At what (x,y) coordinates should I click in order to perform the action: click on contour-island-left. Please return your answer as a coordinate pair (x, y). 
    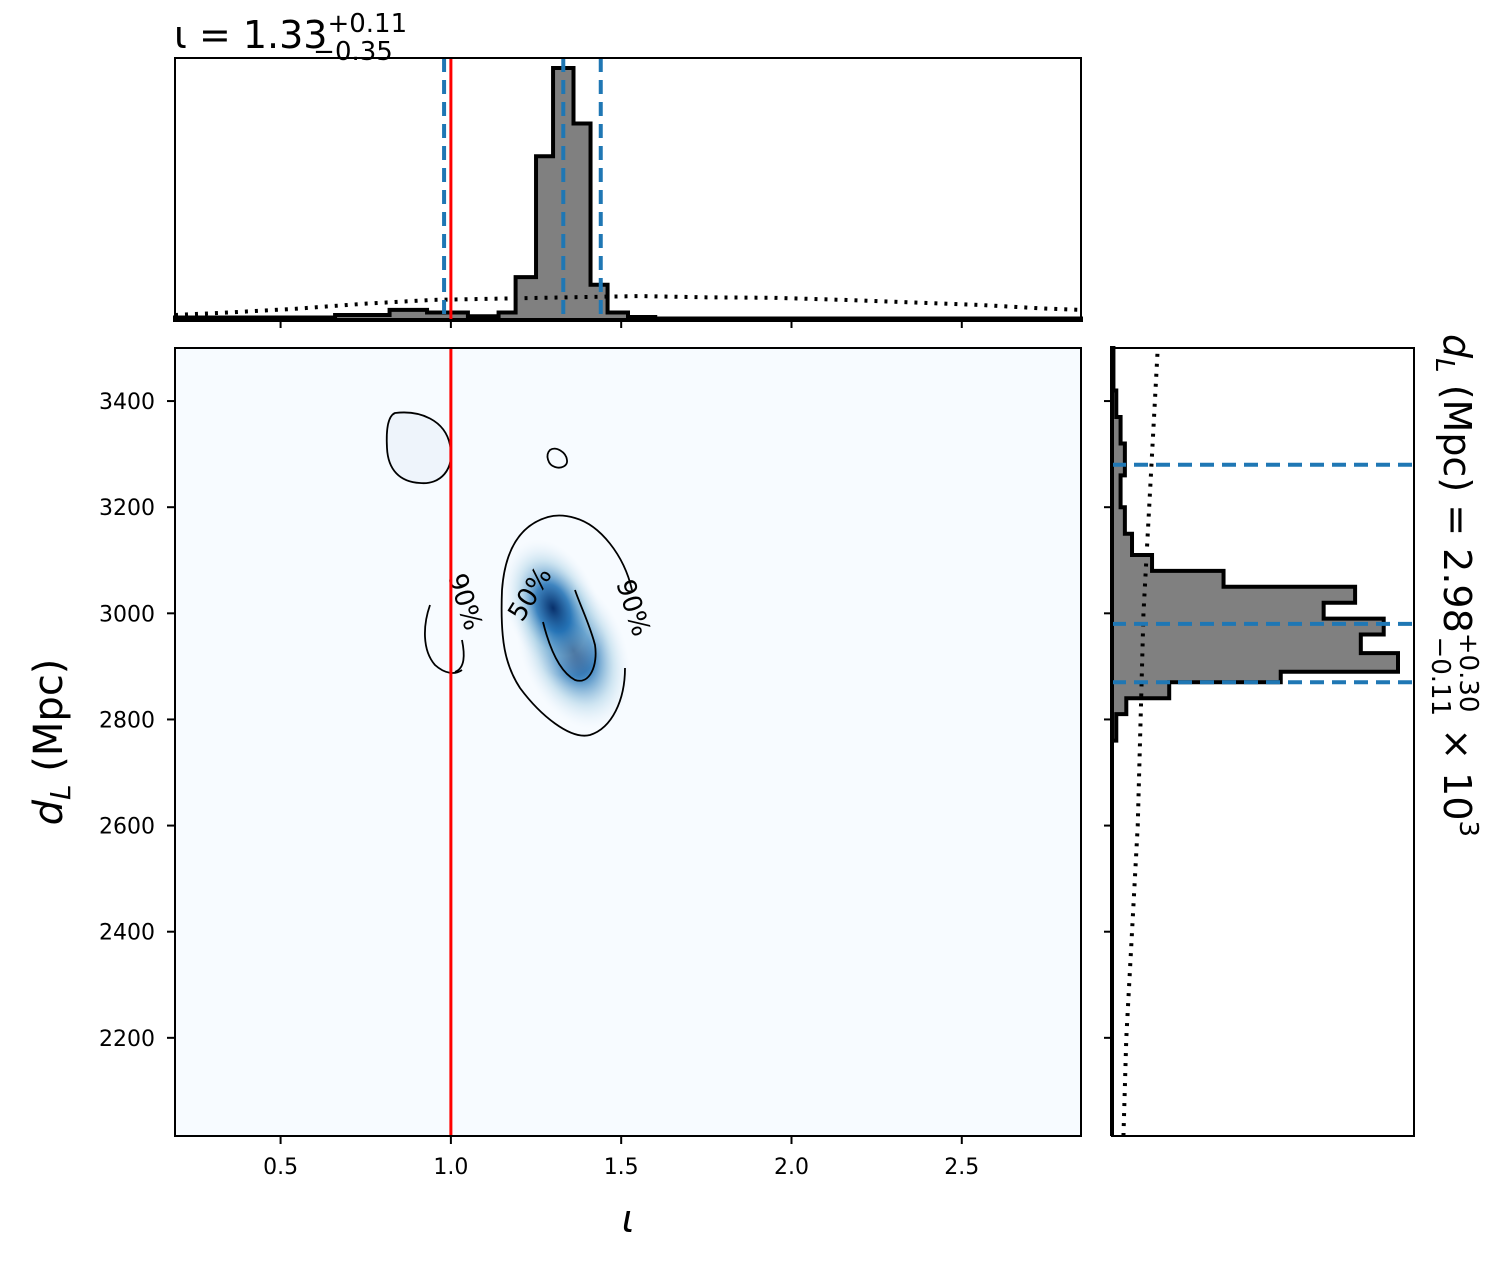
    Looking at the image, I should click on (418, 447).